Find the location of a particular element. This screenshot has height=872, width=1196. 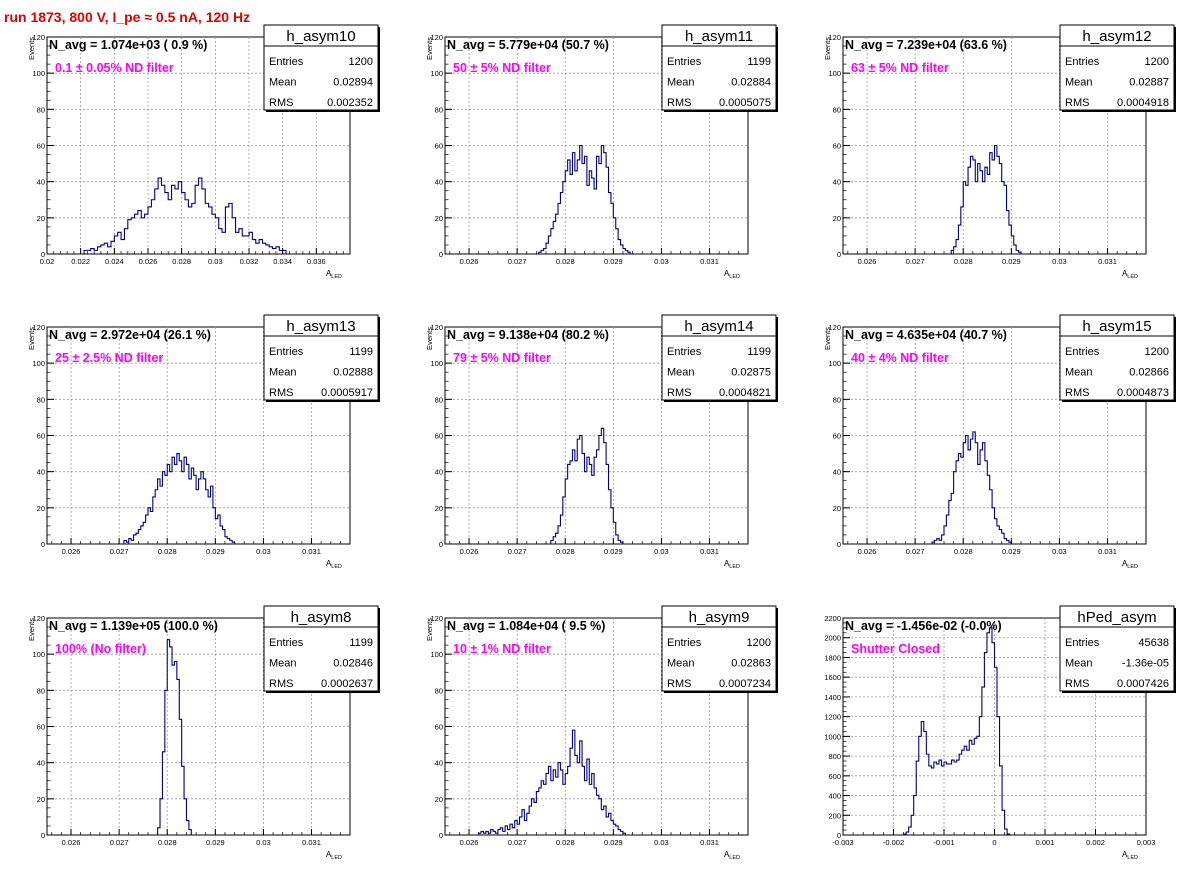

stats-title: h_asym9 is located at coordinates (719, 617).